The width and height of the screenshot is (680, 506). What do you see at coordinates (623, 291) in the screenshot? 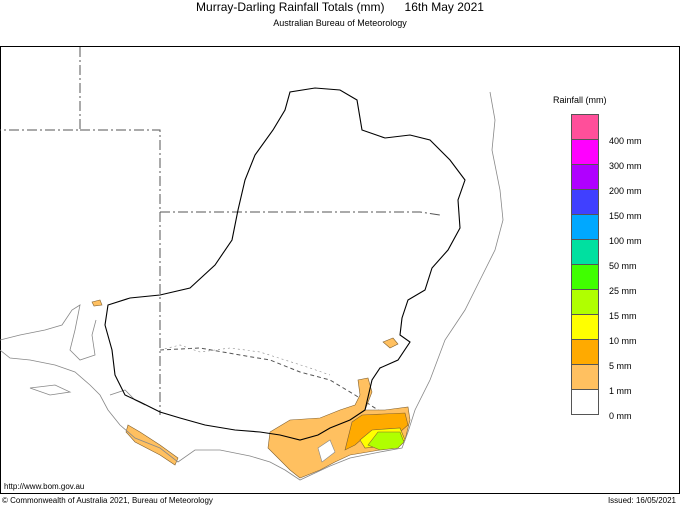
I see `legend-label: 25 mm` at bounding box center [623, 291].